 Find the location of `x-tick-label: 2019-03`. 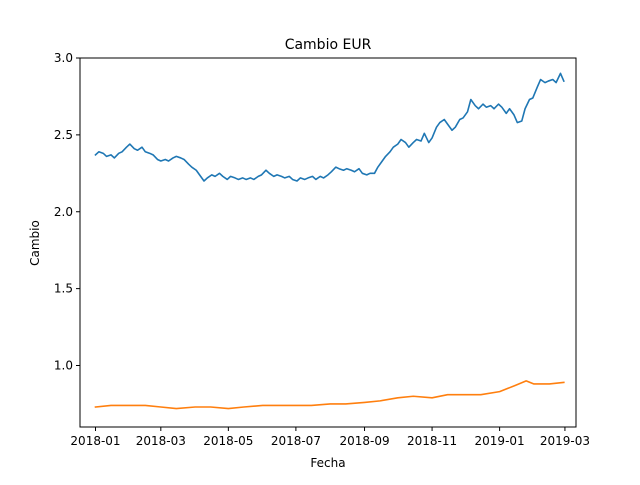

x-tick-label: 2019-03 is located at coordinates (565, 441).